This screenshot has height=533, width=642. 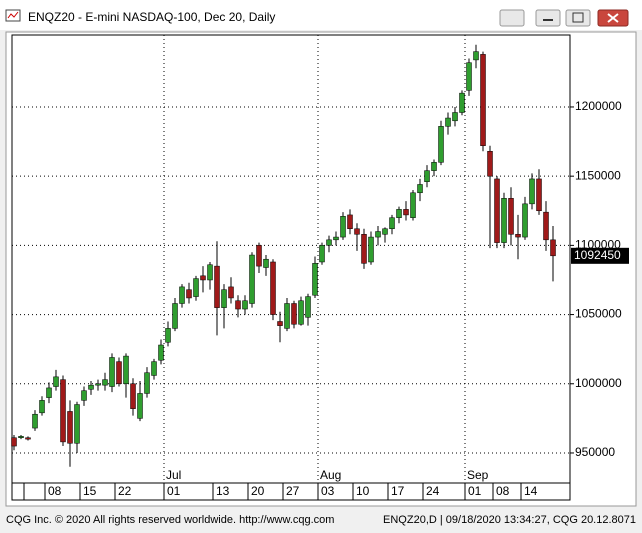 What do you see at coordinates (13, 15) in the screenshot?
I see `app-icon-line` at bounding box center [13, 15].